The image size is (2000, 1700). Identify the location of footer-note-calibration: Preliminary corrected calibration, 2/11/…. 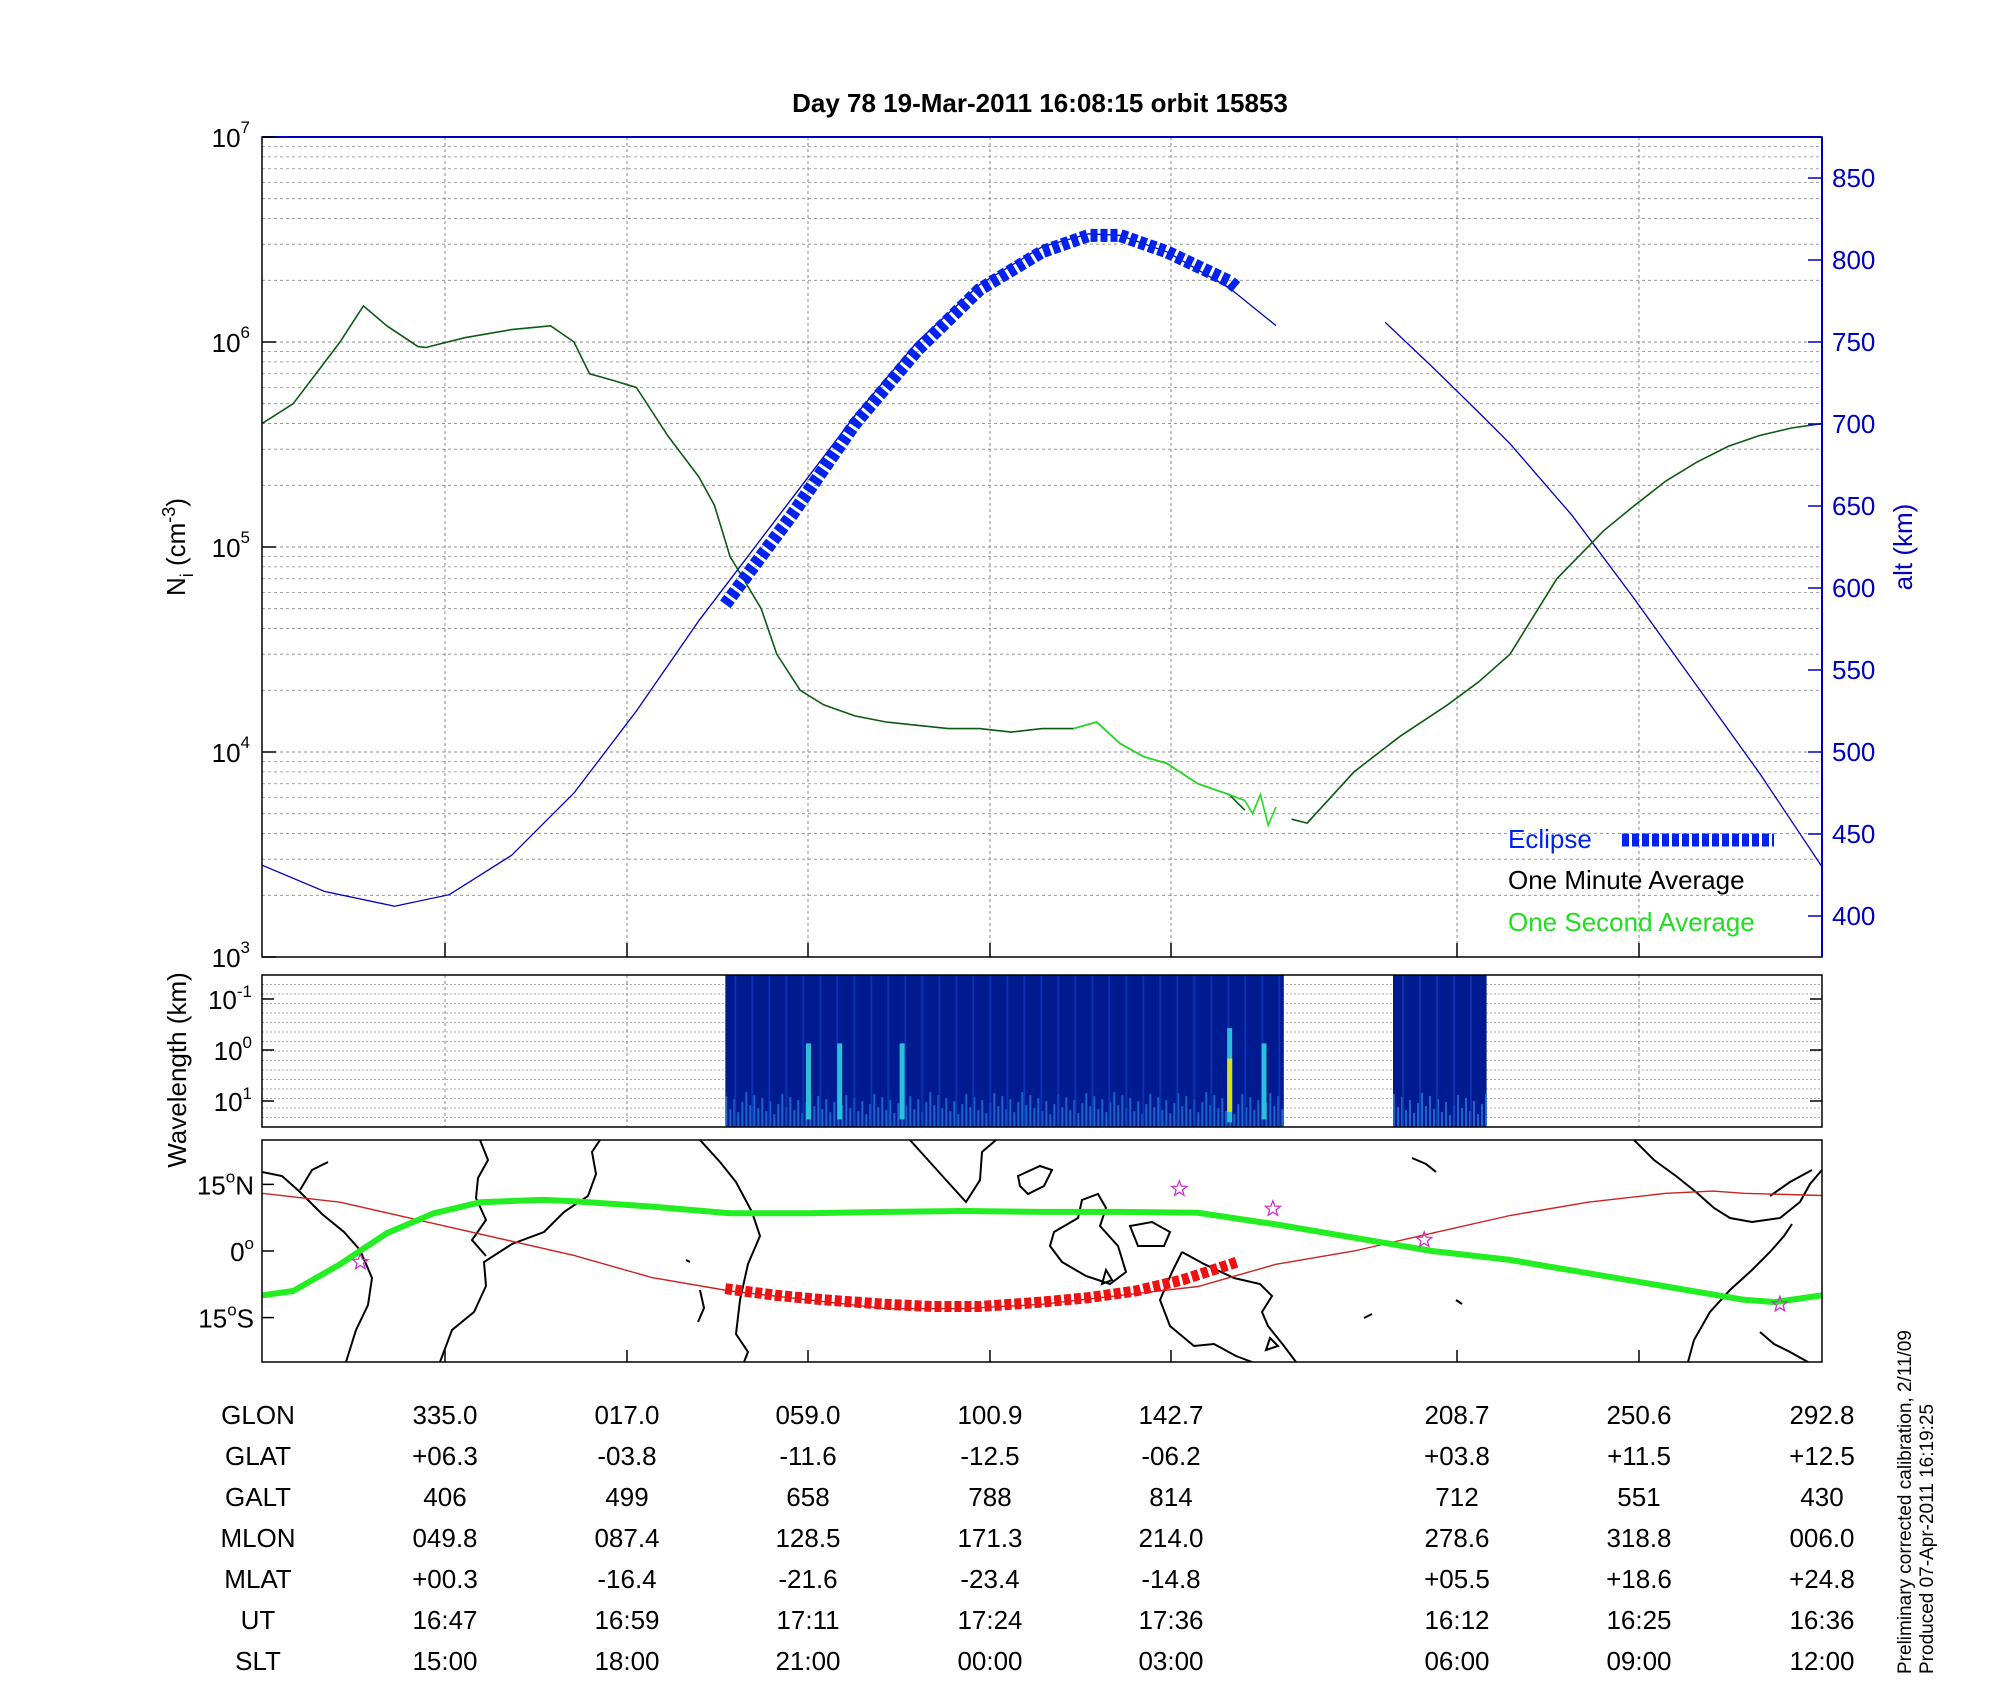
(1905, 1502).